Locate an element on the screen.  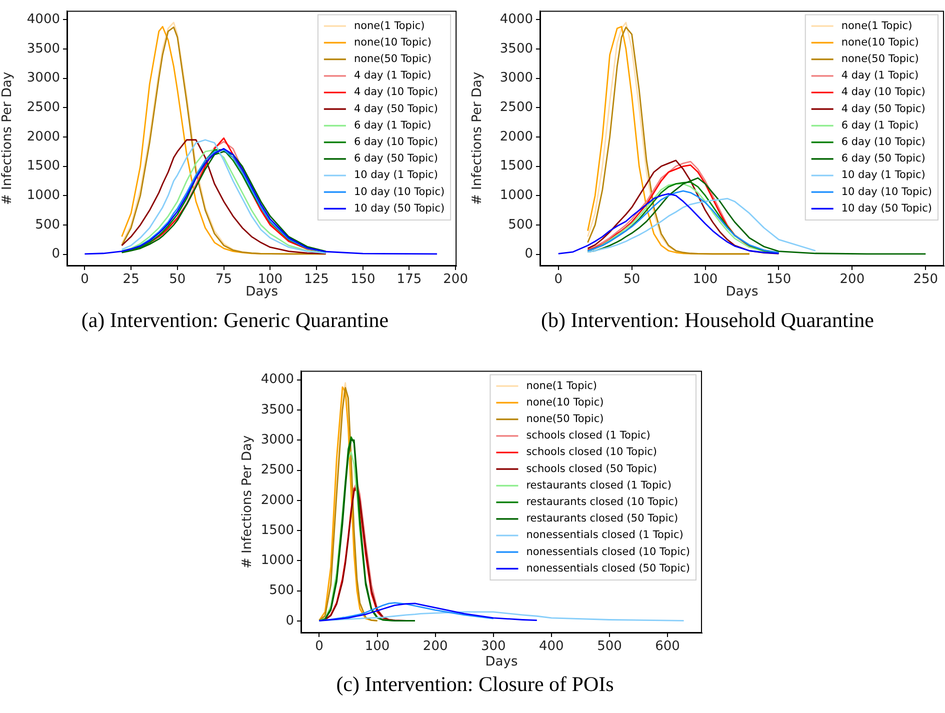
text: (a) Intervention: Generic Quarantine is located at coordinates (235, 320).